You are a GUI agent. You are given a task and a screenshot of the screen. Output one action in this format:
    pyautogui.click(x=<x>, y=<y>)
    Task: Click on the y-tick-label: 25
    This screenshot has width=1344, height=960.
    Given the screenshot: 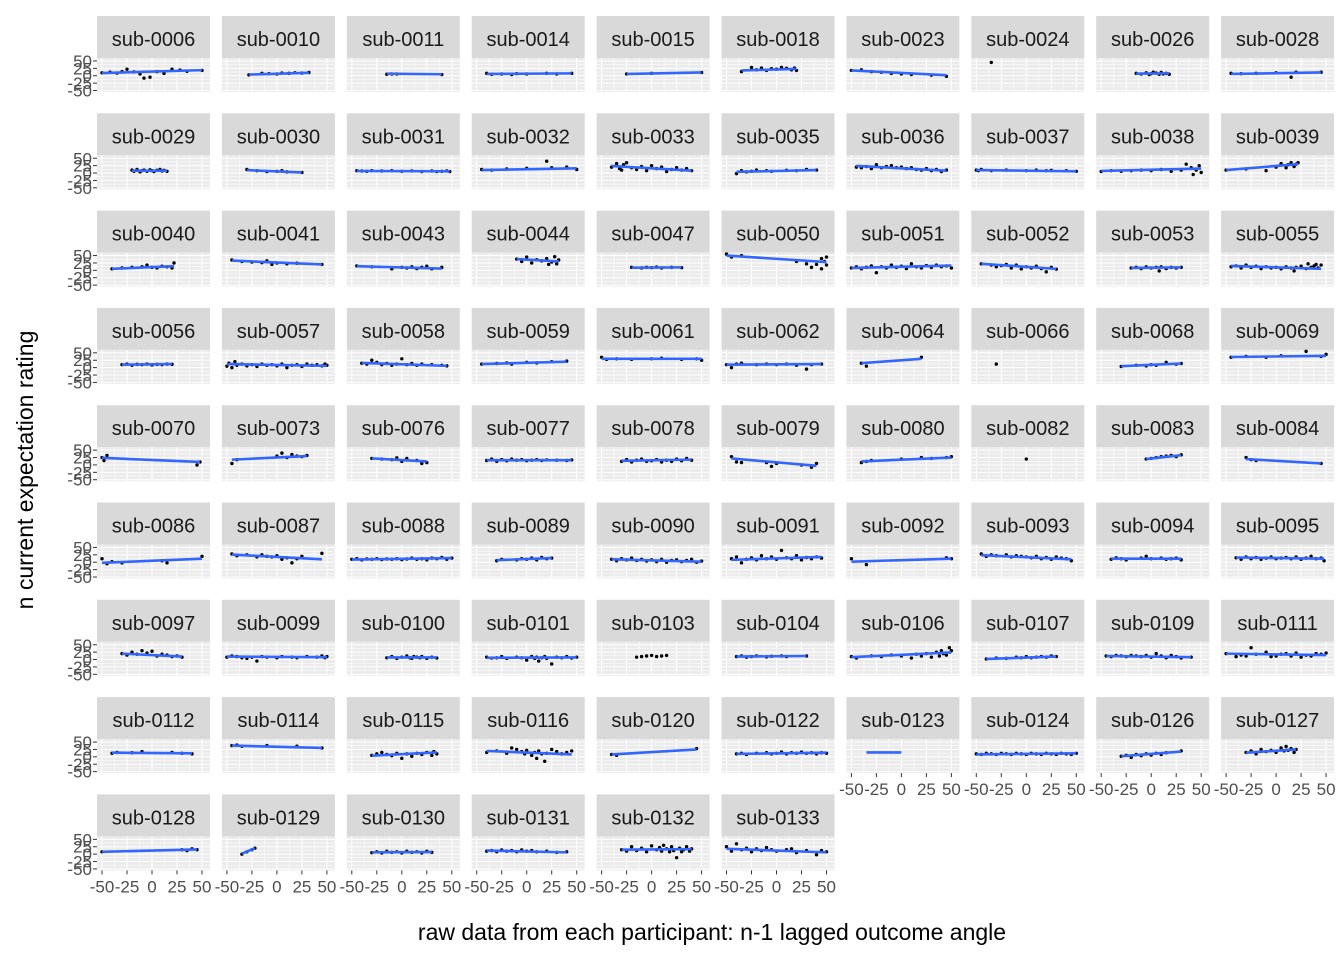 What is the action you would take?
    pyautogui.click(x=82, y=555)
    